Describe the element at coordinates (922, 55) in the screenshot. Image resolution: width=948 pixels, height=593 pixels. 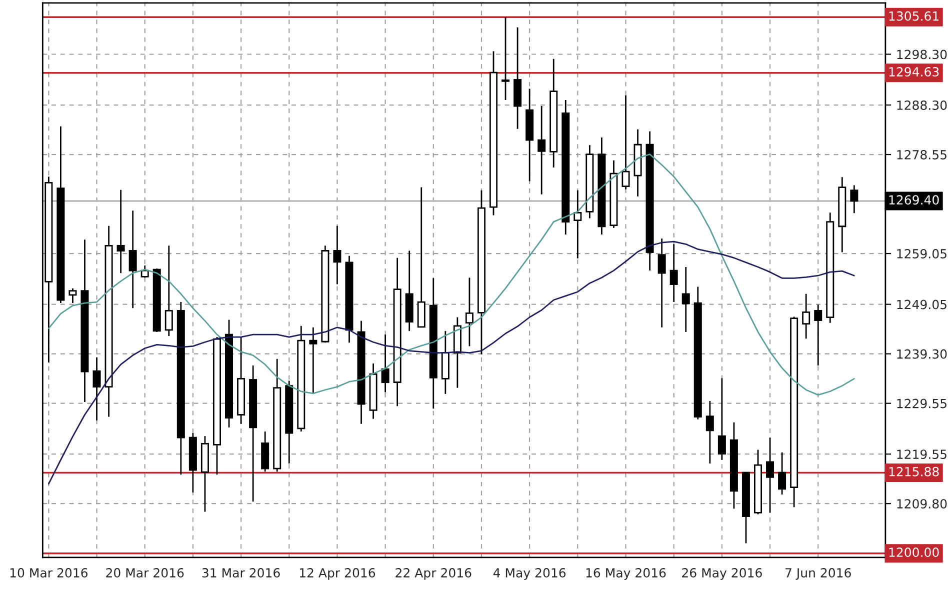
I see `y-tick-label: 1298.30` at that location.